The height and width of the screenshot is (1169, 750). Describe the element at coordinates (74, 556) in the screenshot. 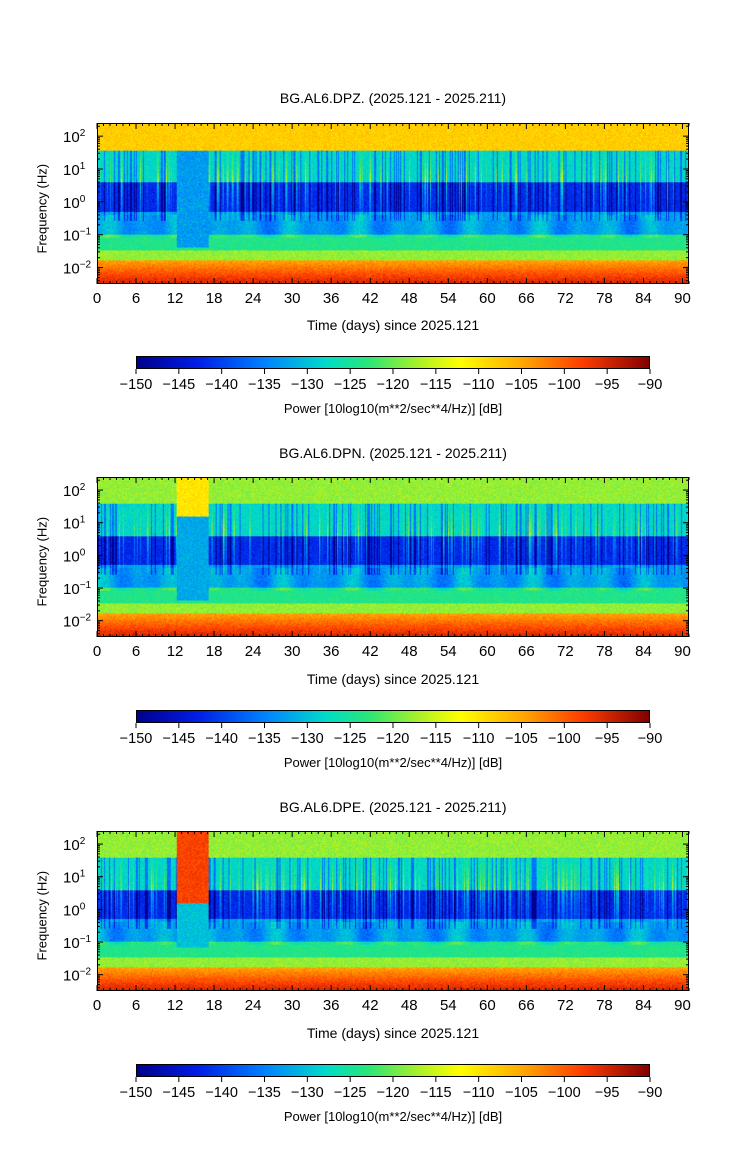

I see `y-tick-label: 10⁰` at that location.